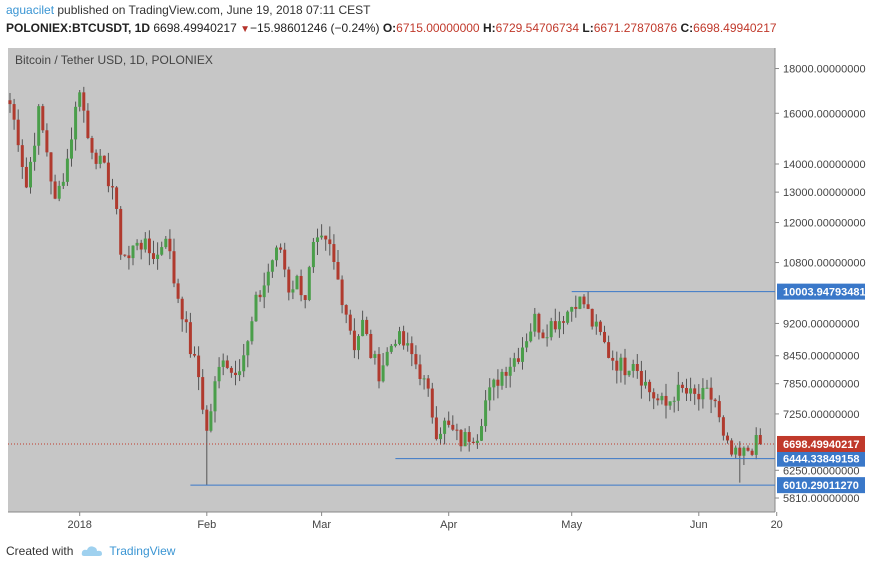 This screenshot has width=878, height=569. I want to click on open-label: O:, so click(389, 28).